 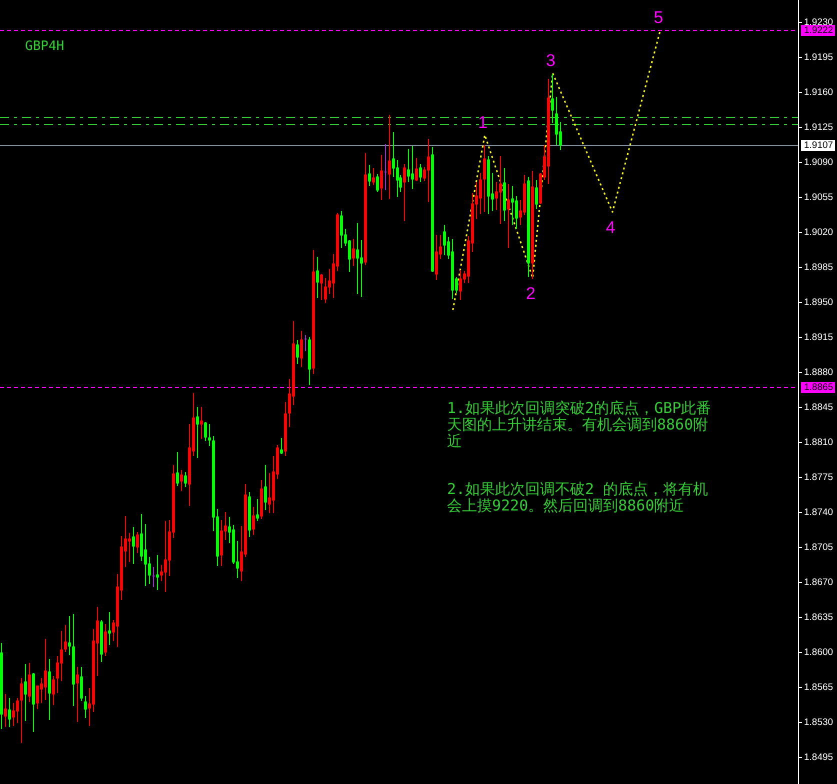 What do you see at coordinates (819, 442) in the screenshot?
I see `y-tick-label: 1.8810` at bounding box center [819, 442].